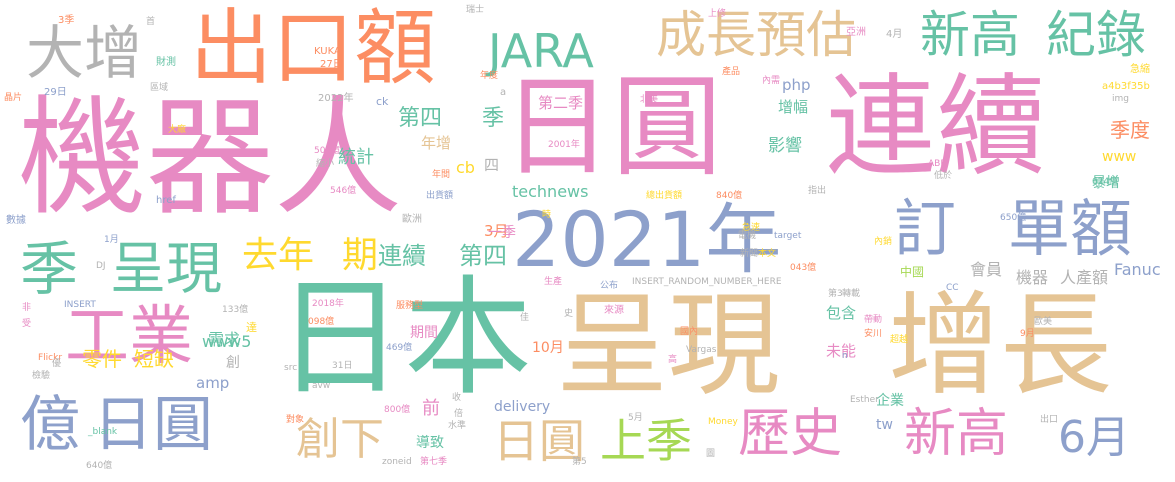 This screenshot has width=1175, height=482. I want to click on word-cloud-word: 098億, so click(321, 322).